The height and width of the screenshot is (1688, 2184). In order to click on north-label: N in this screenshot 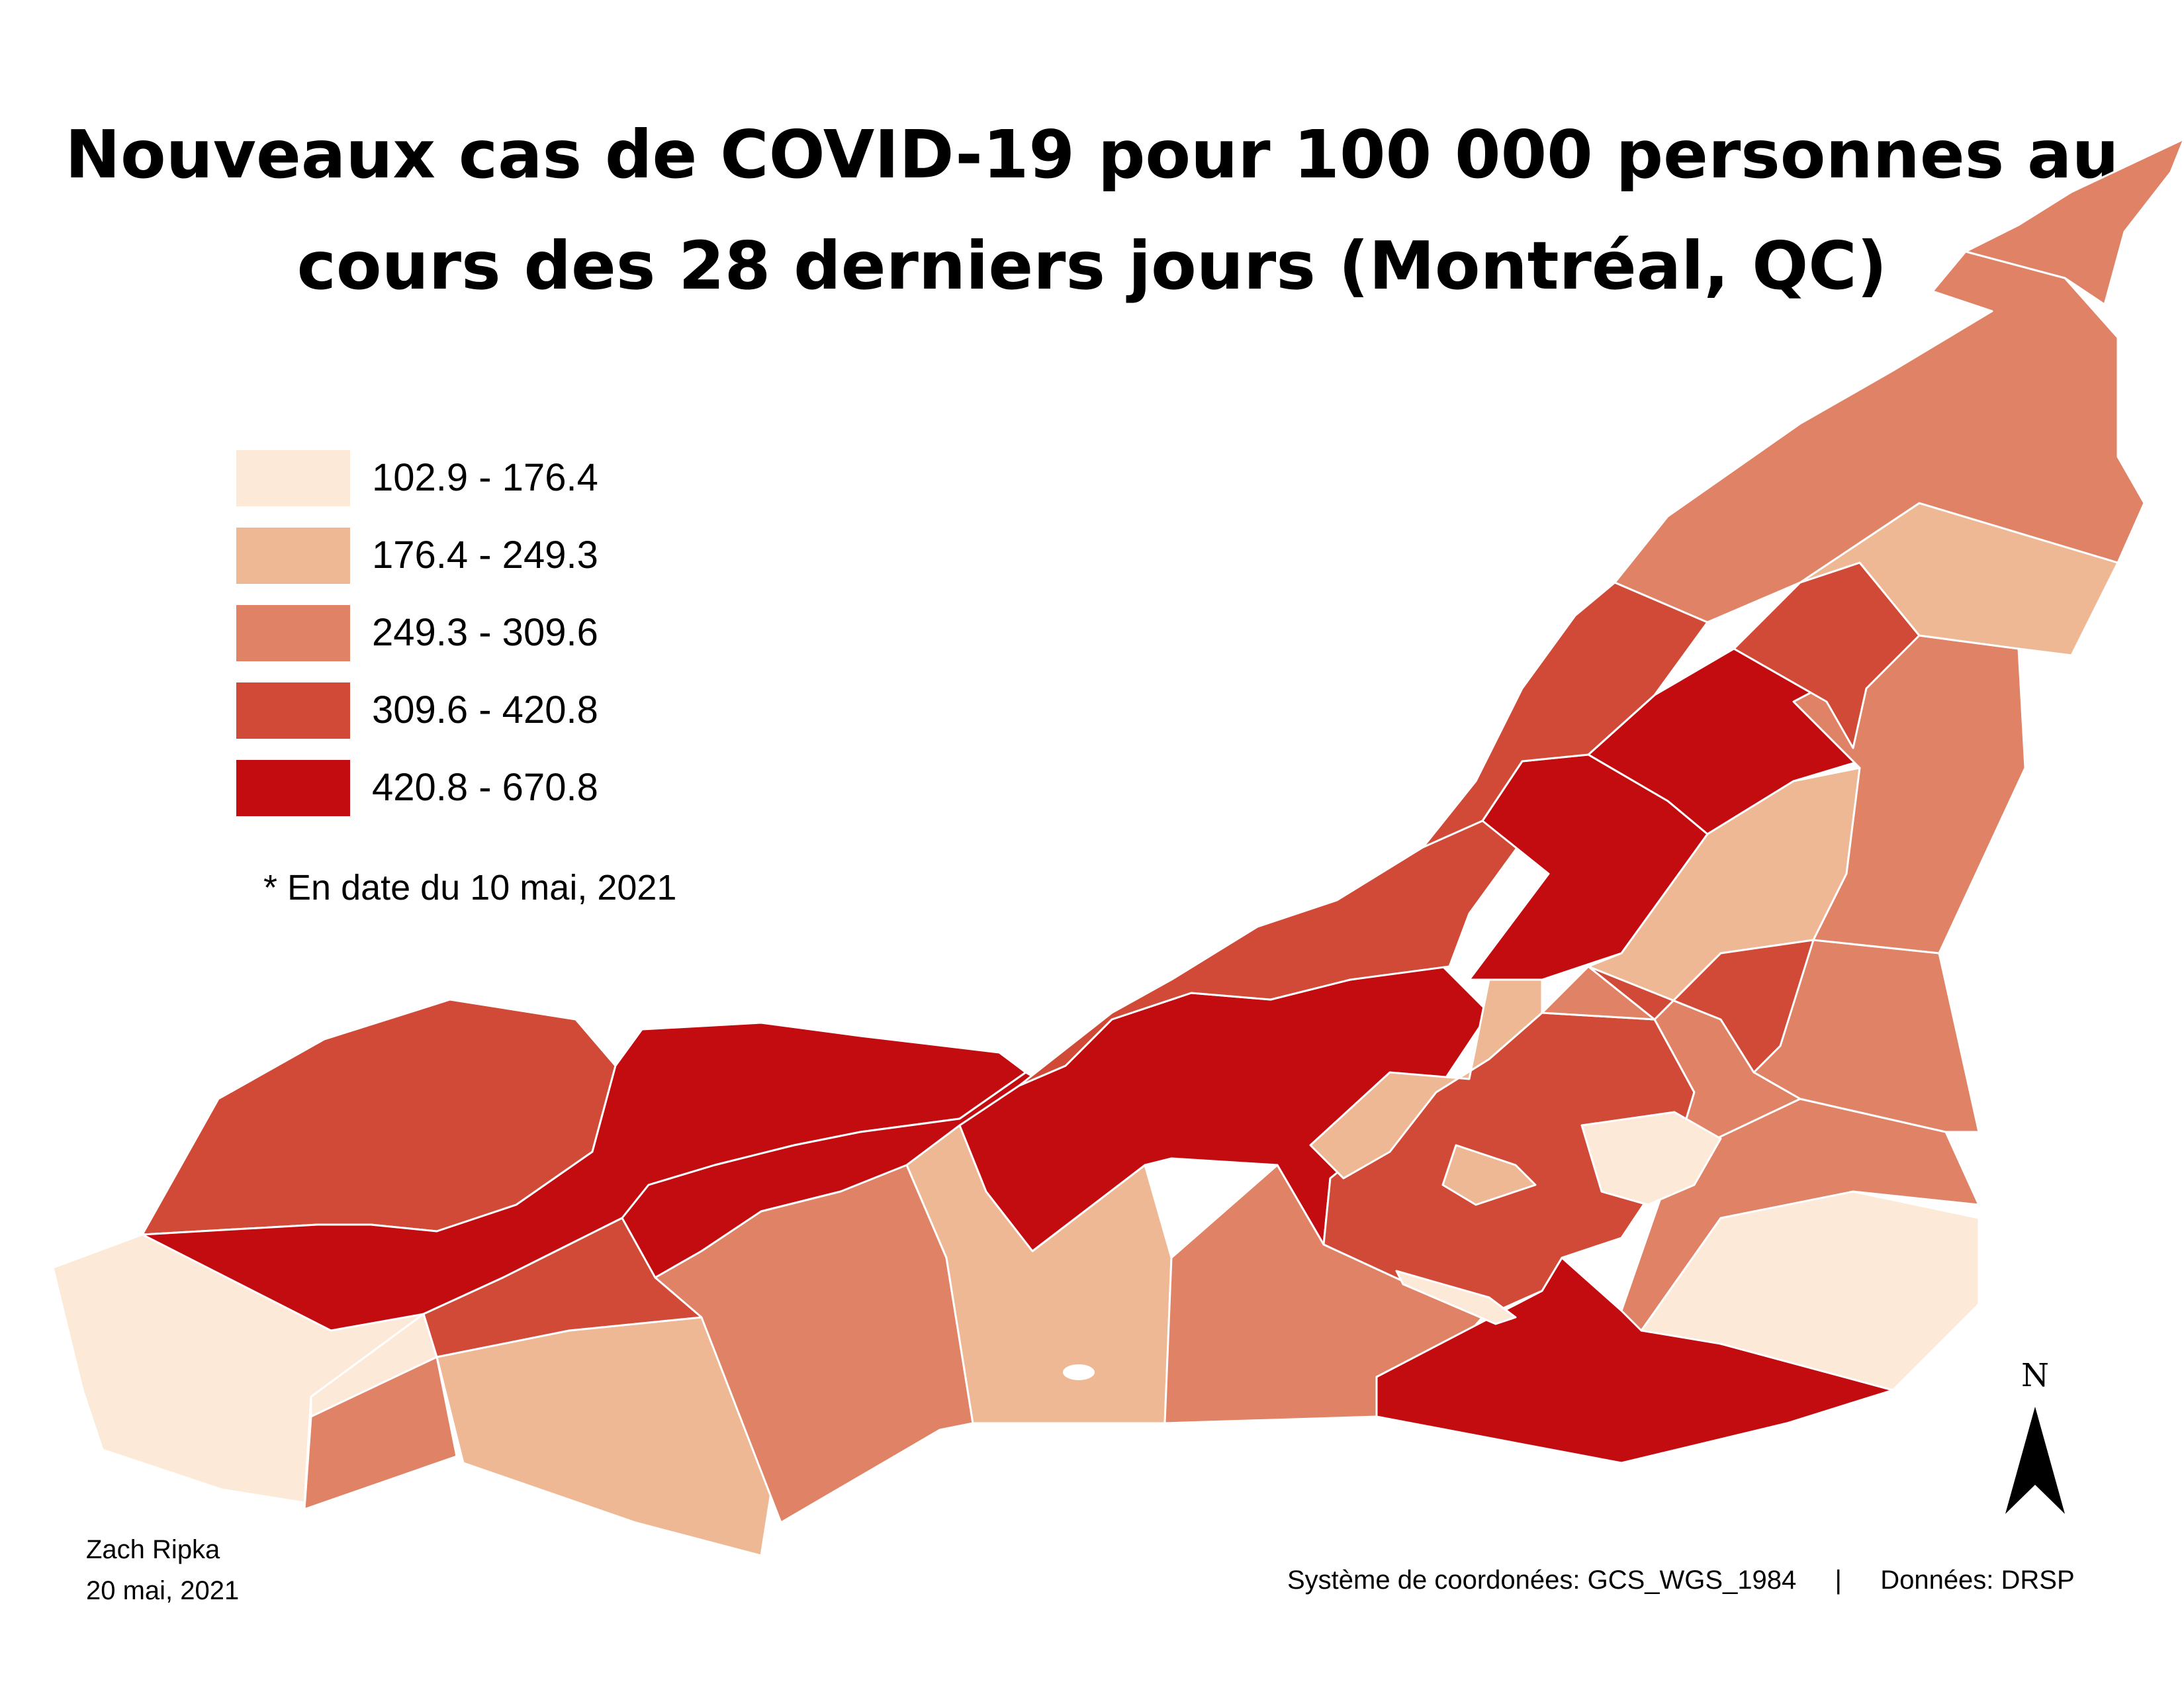, I will do `click(2035, 1376)`.